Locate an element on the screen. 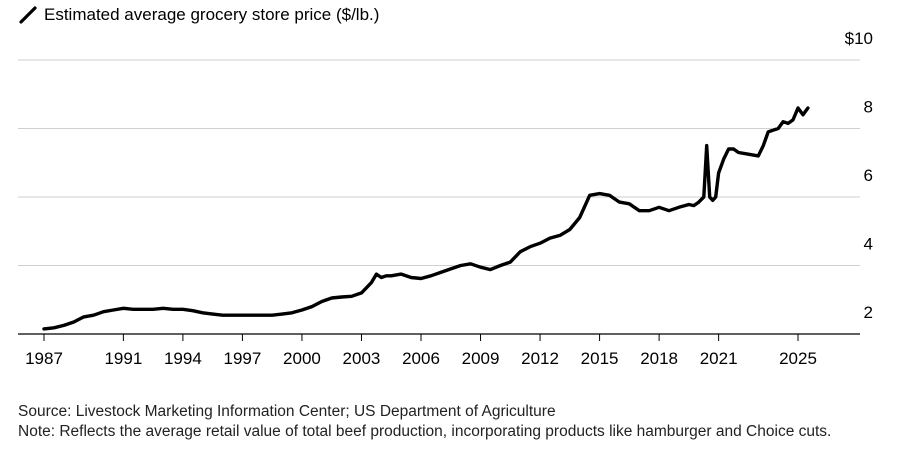 This screenshot has width=900, height=472. y-axis: 2 4 6 8 $10 is located at coordinates (859, 175).